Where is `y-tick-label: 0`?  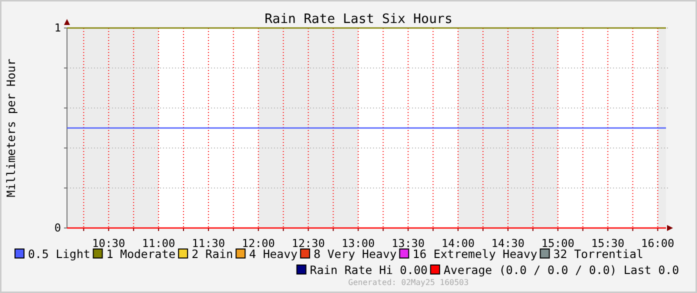 y-tick-label: 0 is located at coordinates (57, 228).